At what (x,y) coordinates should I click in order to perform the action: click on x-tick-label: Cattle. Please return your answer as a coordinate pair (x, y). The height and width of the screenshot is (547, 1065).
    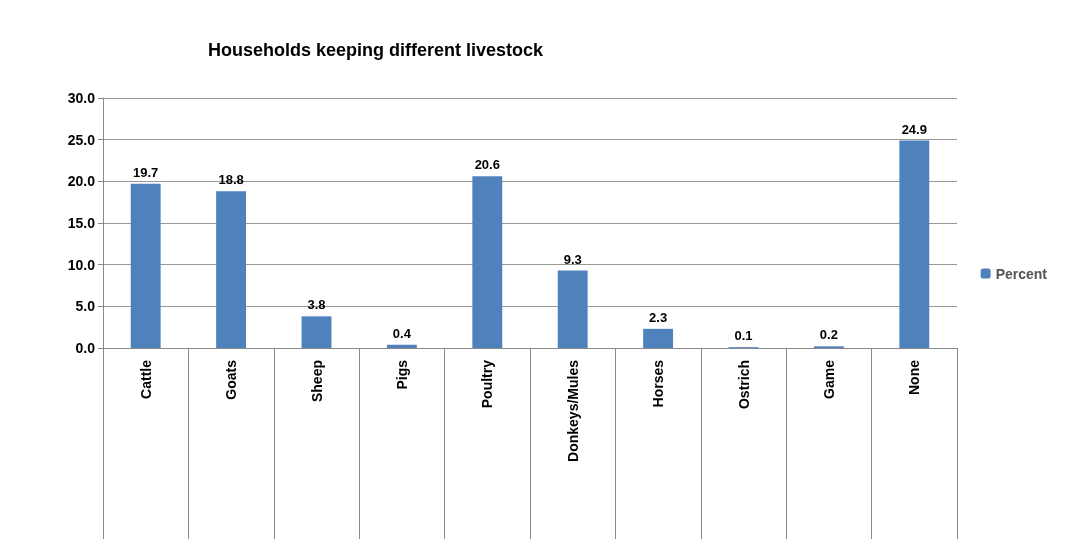
    Looking at the image, I should click on (145, 379).